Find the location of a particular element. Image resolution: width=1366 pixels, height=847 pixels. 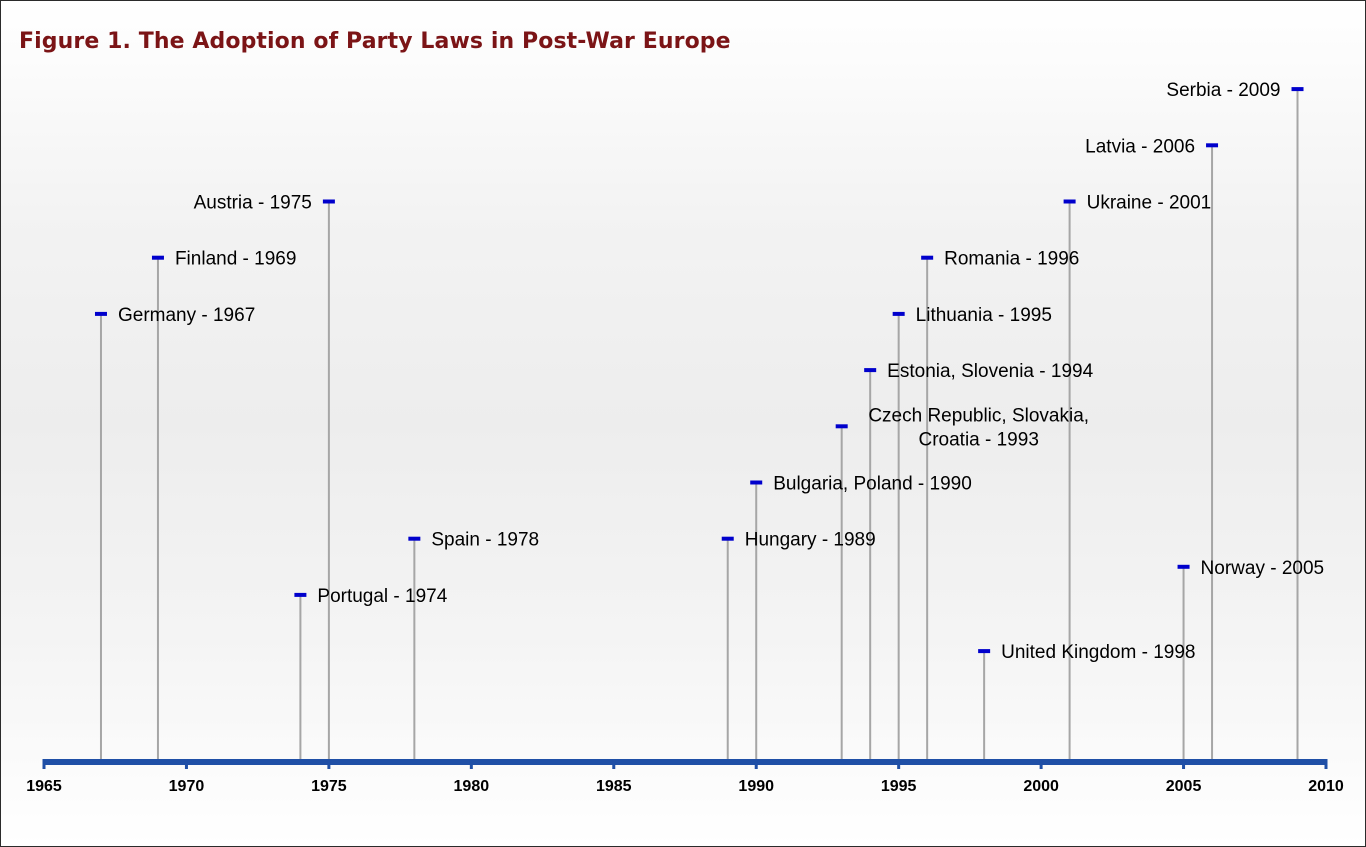

event-label: Czech Republic, Slovakia, is located at coordinates (978, 415).